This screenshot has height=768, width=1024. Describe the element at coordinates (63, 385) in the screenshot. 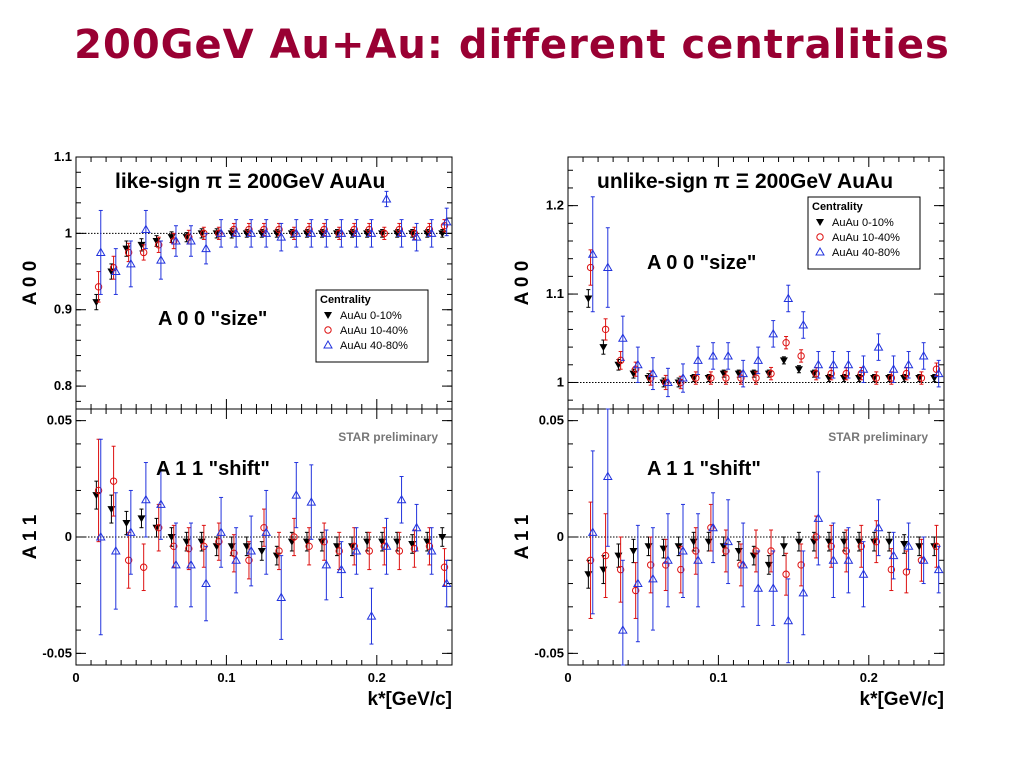

I see `y-tick-label: 0.8` at that location.